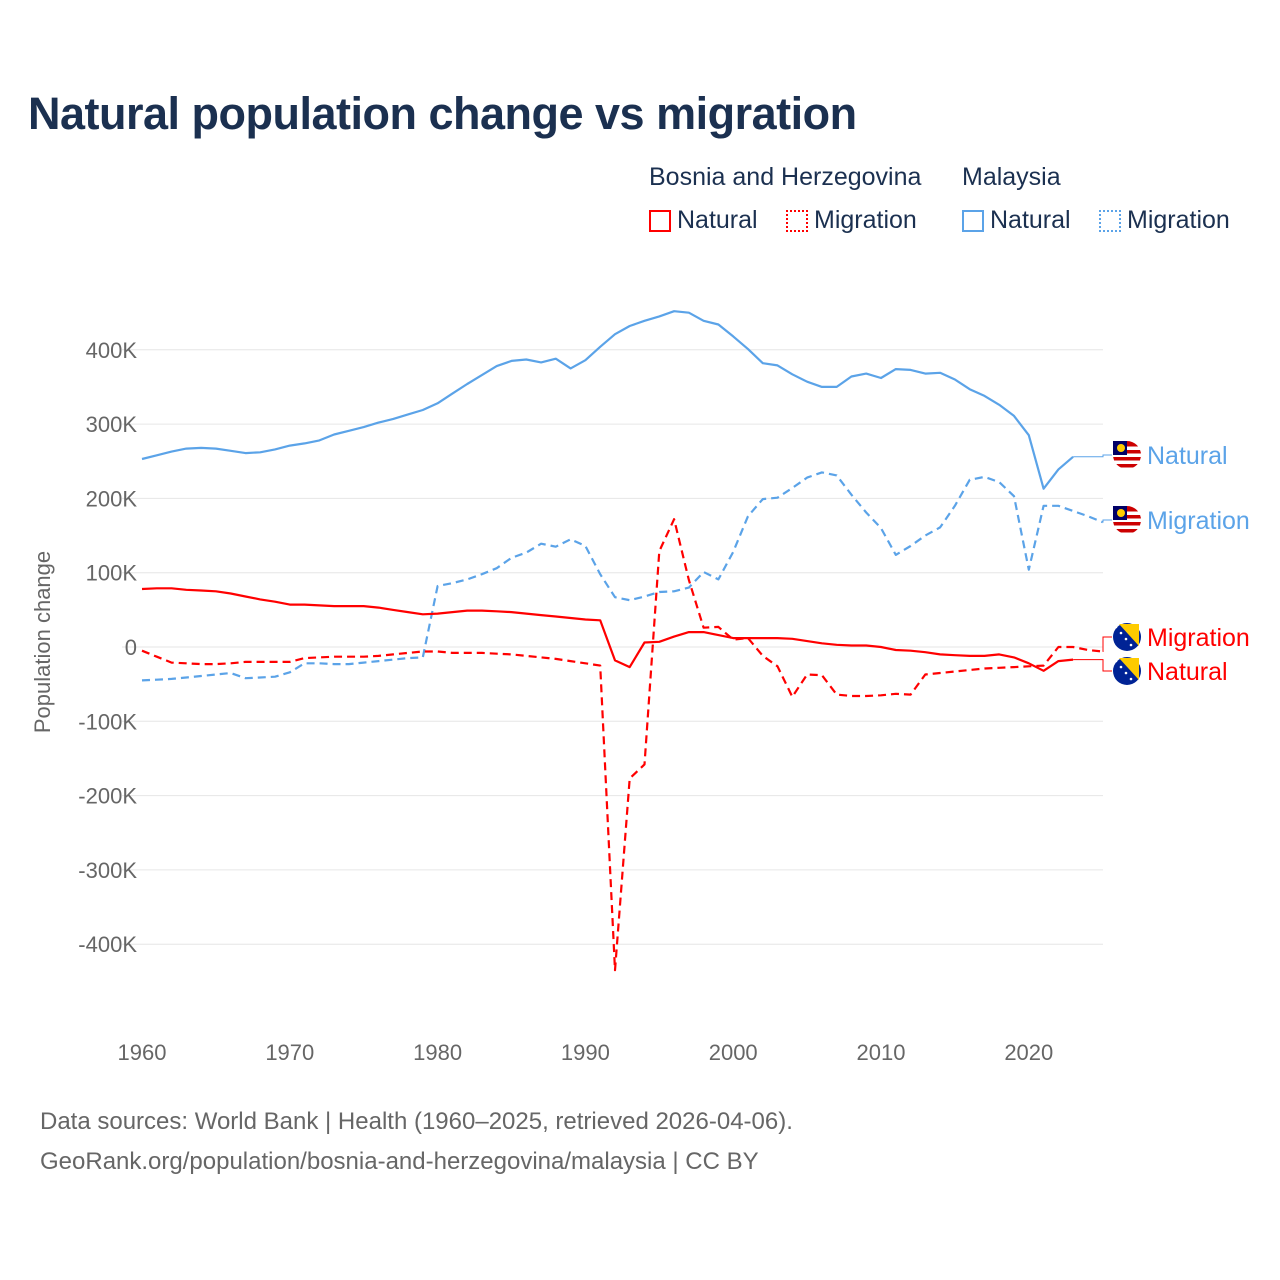 This screenshot has height=1280, width=1280. I want to click on legend-group-bosnia: Bosnia and Herzegovina, so click(785, 177).